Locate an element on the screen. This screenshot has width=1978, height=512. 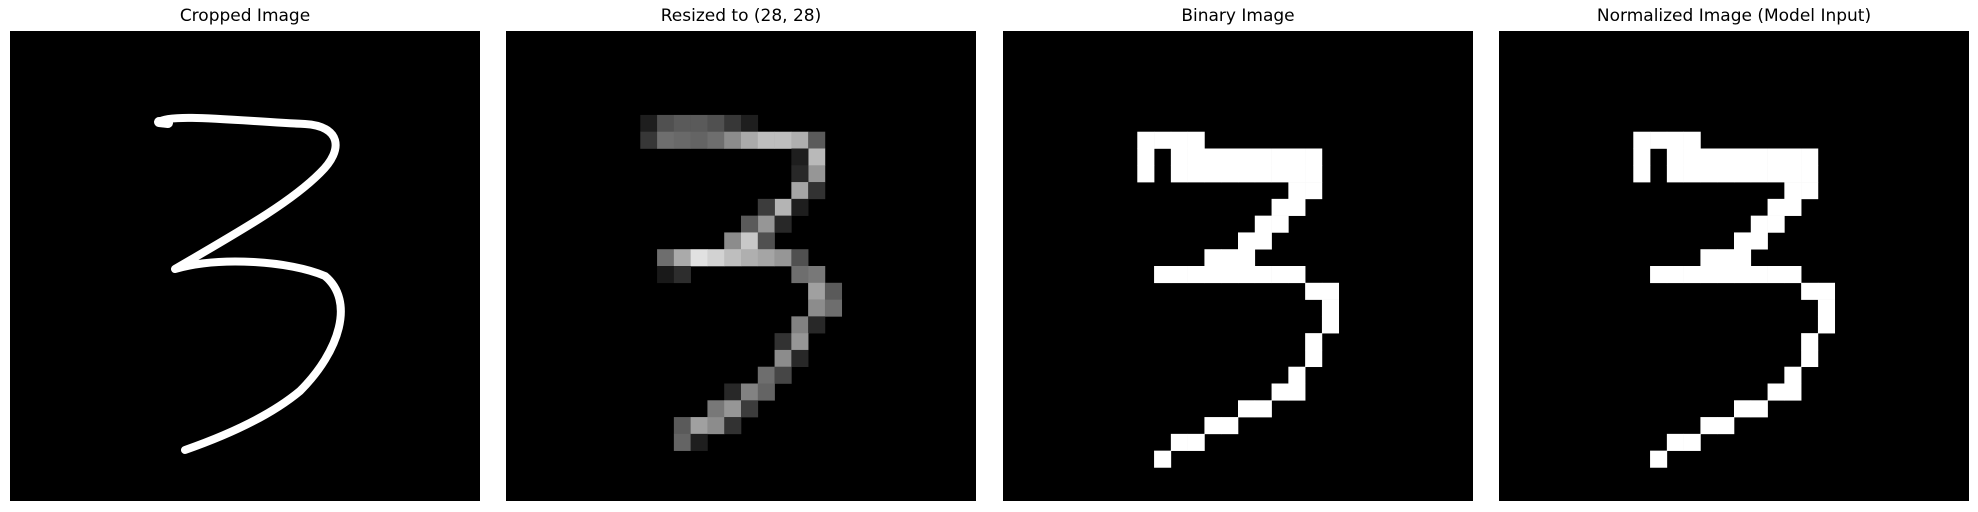
panel-title: Cropped Image is located at coordinates (245, 16).